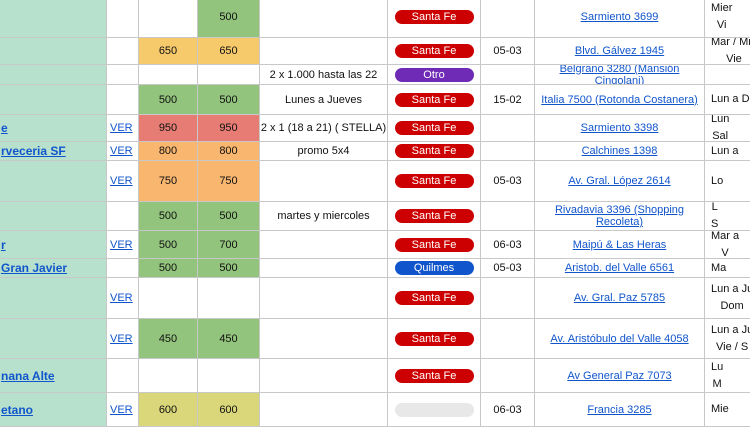 The width and height of the screenshot is (750, 430). What do you see at coordinates (620, 151) in the screenshot?
I see `address-link: Calchines 1398` at bounding box center [620, 151].